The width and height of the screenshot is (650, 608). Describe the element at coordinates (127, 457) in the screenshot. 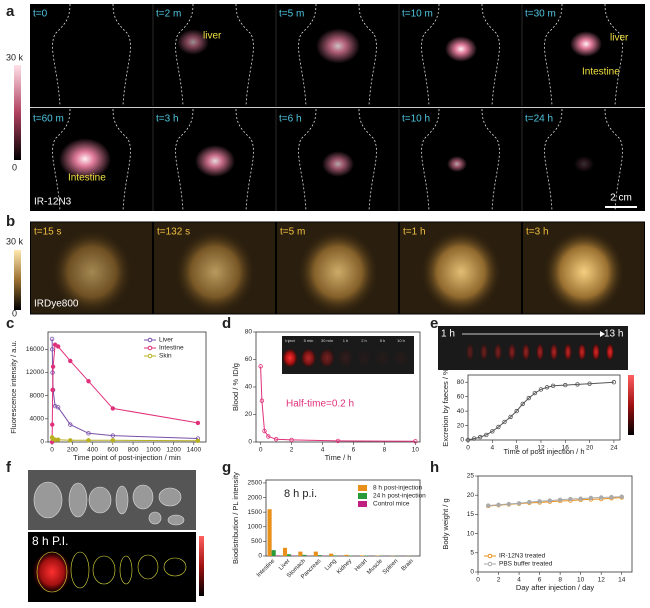

I see `x-axis-label: Time point of post-injection / min` at that location.